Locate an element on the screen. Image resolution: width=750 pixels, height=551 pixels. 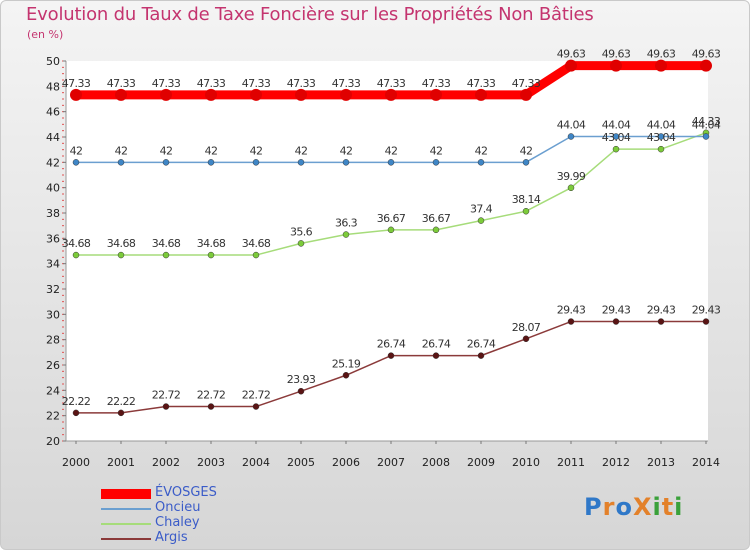
x-tick-label: 2008 is located at coordinates (436, 462).